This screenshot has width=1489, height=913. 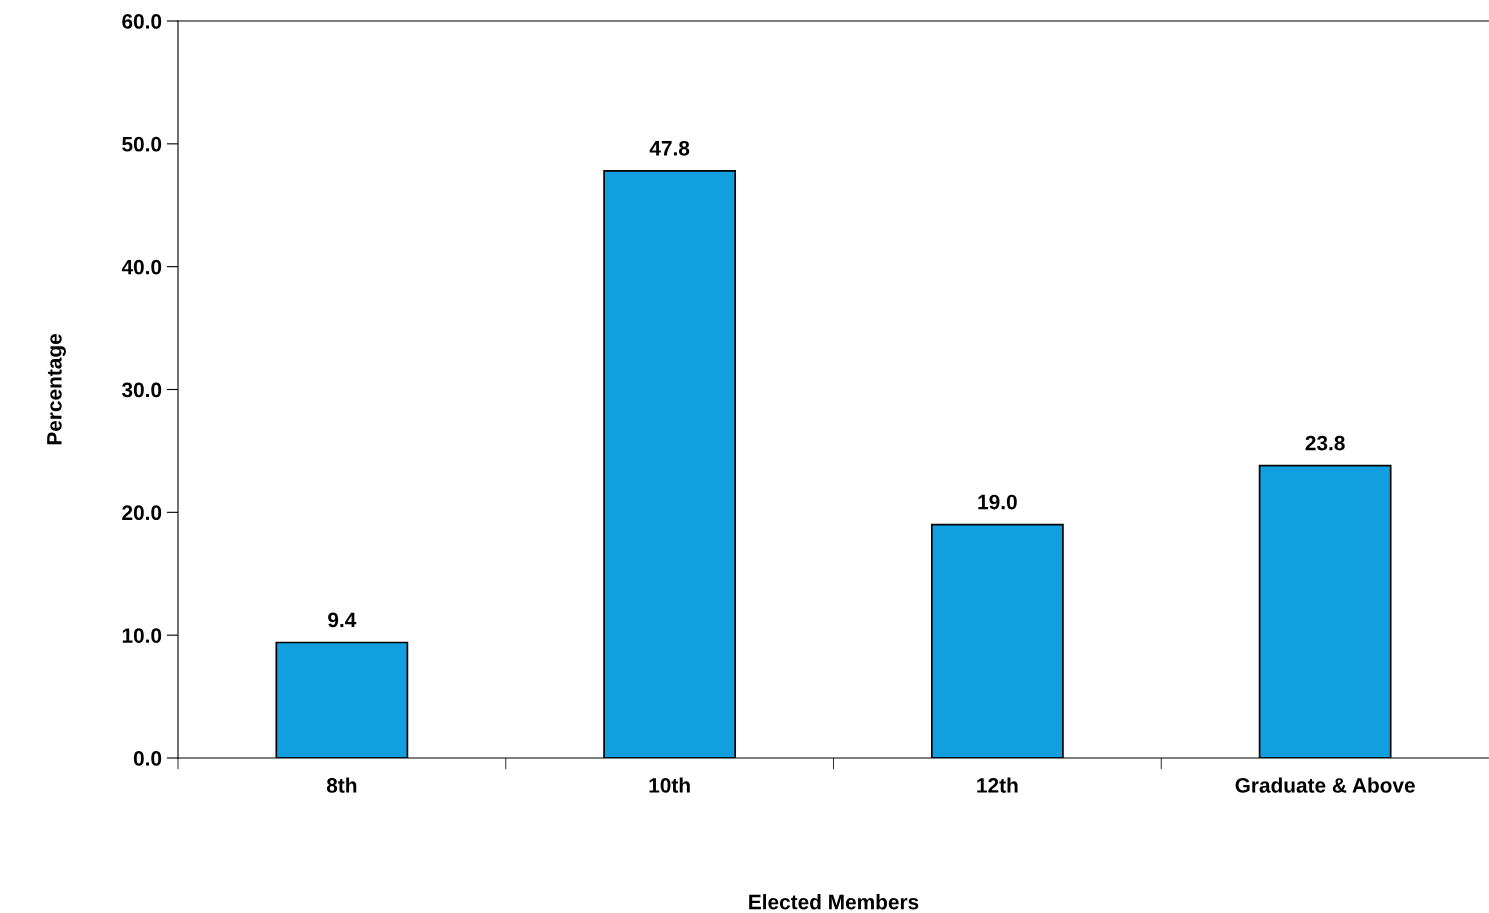 I want to click on y-tick-label: 30.0, so click(x=141, y=390).